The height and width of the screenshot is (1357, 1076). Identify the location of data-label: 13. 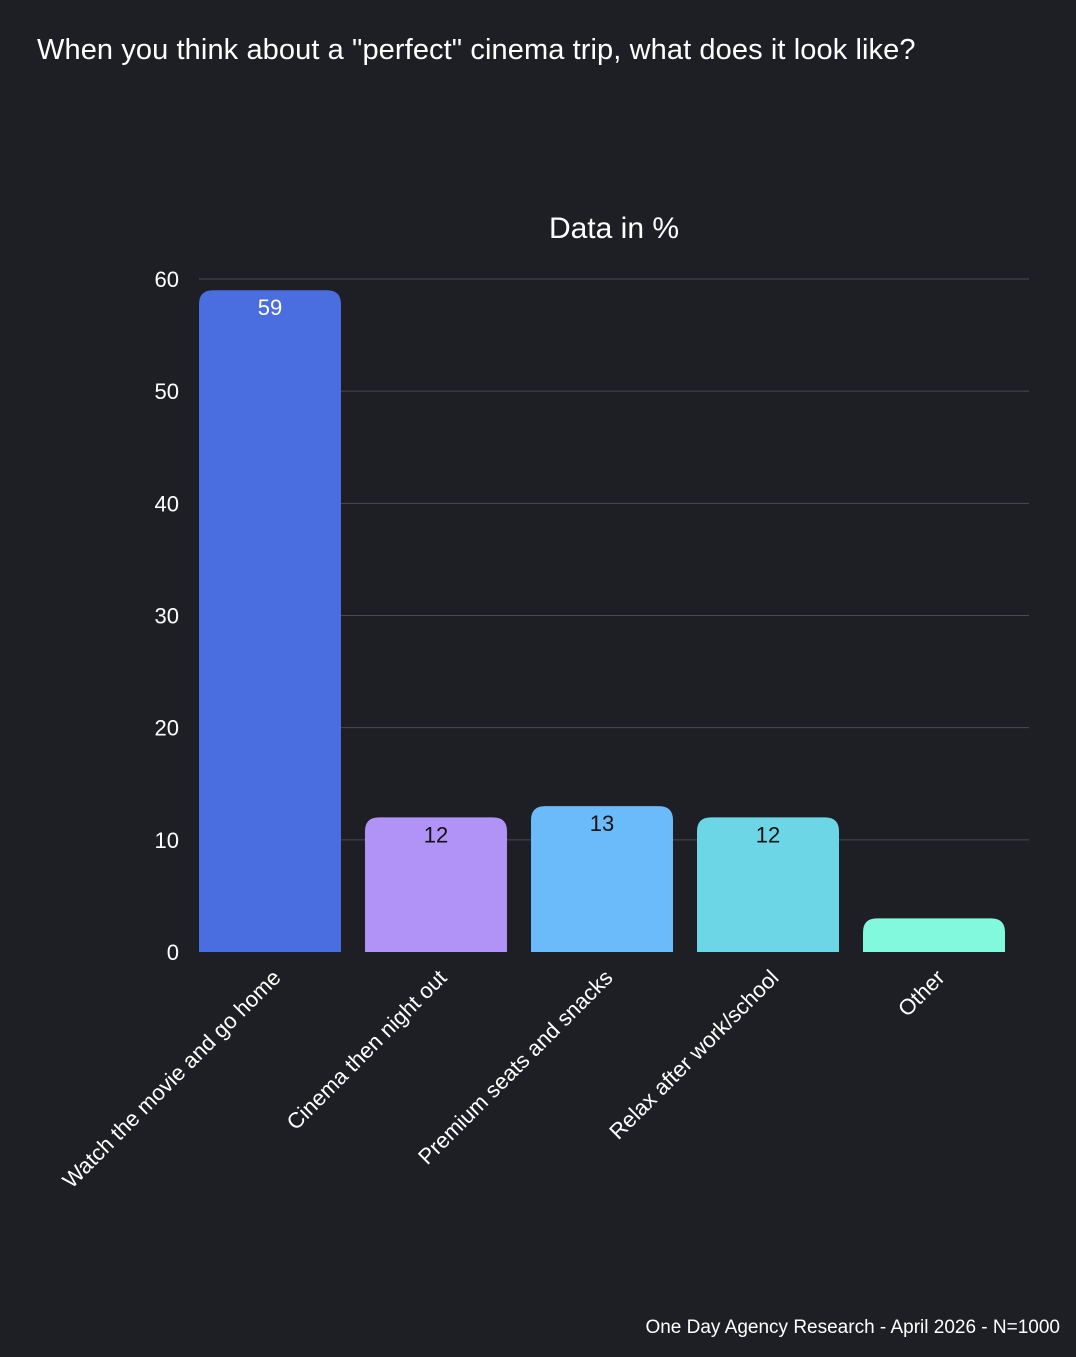
(602, 823).